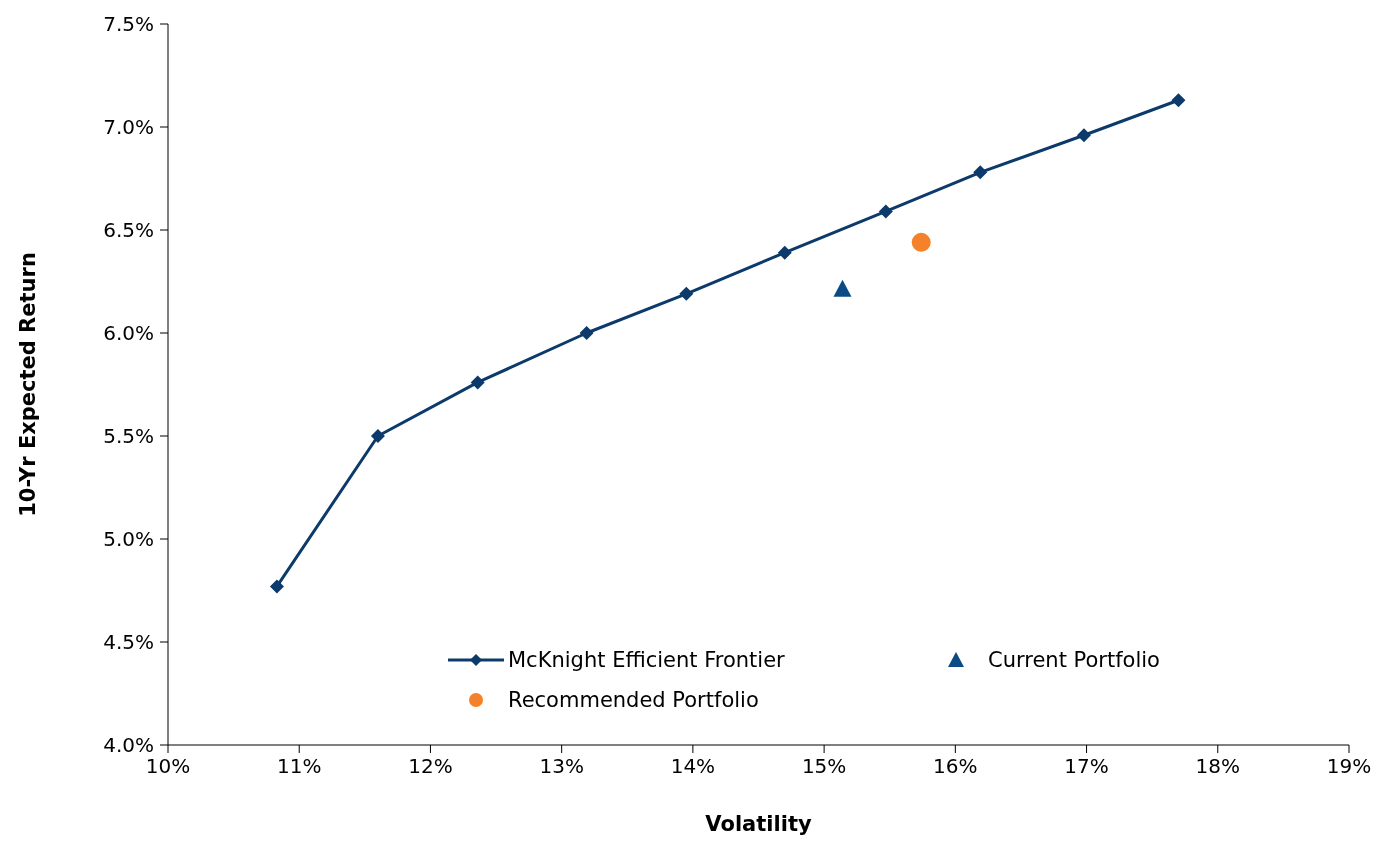 This screenshot has height=850, width=1375. I want to click on x-tick-label: 12%, so click(430, 766).